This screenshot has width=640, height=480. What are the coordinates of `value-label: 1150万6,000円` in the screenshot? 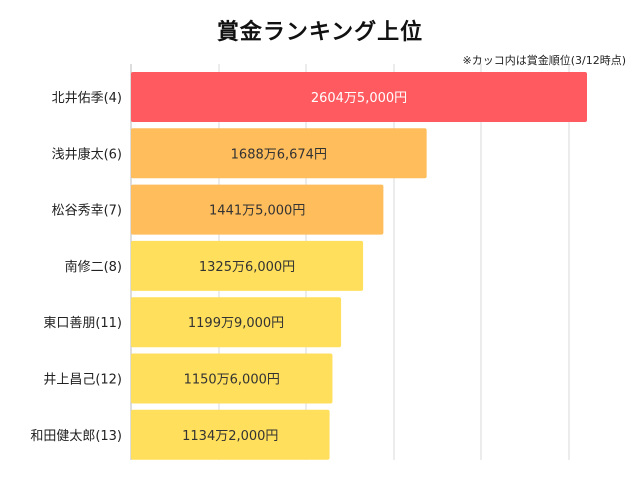 It's located at (232, 380).